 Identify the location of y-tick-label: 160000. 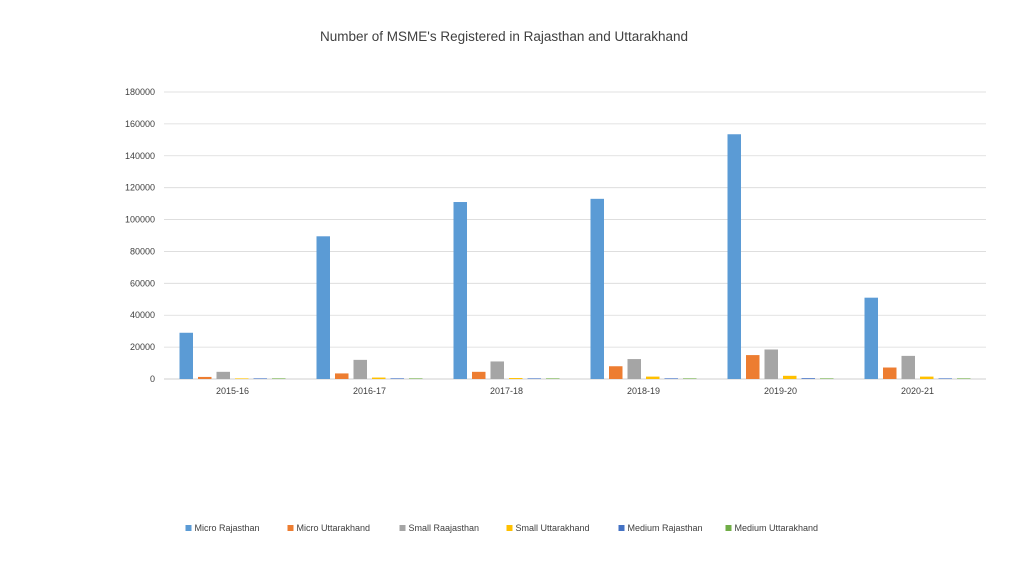
(140, 124).